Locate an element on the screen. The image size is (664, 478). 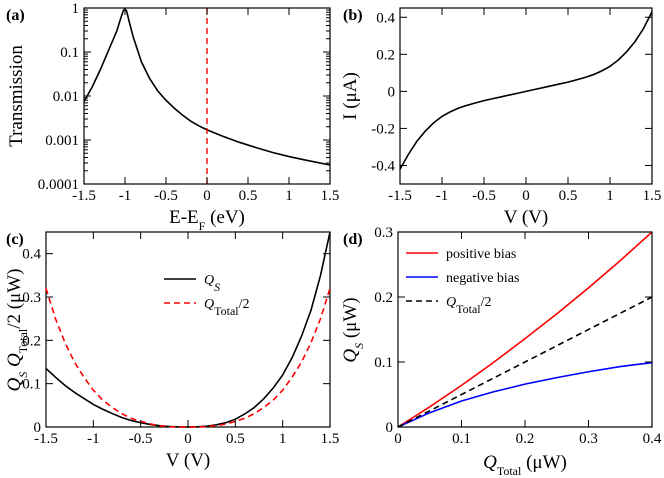
panel-a-ytick-label: 0.001 is located at coordinates (62, 141).